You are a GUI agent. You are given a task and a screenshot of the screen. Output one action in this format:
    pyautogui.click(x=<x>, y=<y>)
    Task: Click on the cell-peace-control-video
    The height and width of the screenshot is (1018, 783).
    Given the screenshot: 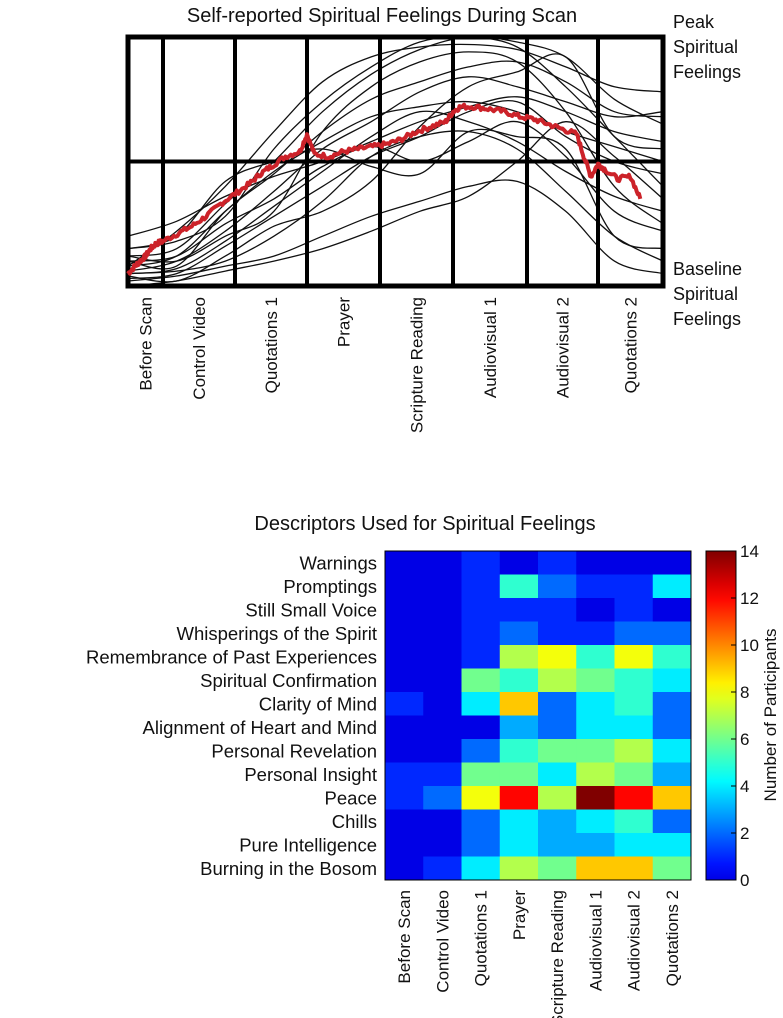 What is the action you would take?
    pyautogui.click(x=442, y=798)
    